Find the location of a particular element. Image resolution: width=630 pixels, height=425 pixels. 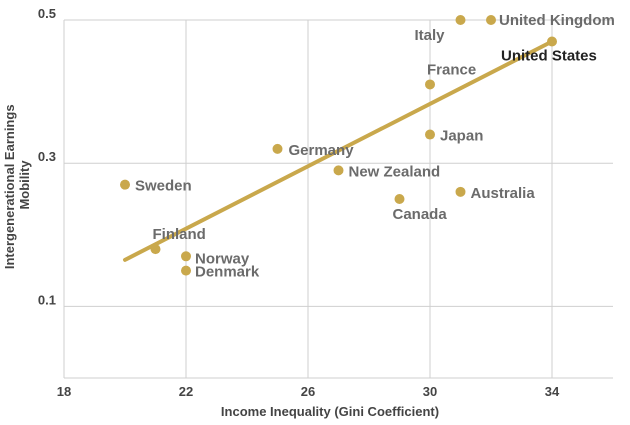

label-germany: Germany is located at coordinates (322, 150).